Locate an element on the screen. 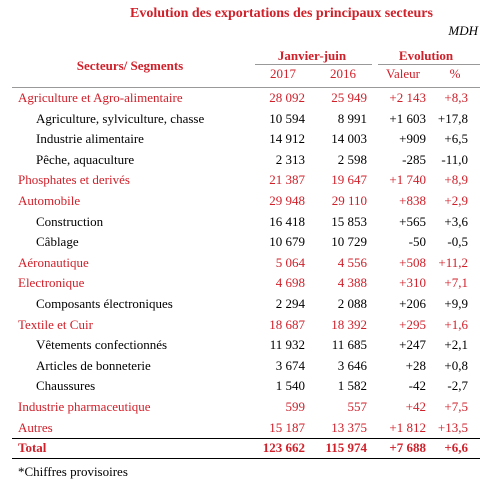 This screenshot has height=481, width=500. column-header: 2017 is located at coordinates (283, 73).